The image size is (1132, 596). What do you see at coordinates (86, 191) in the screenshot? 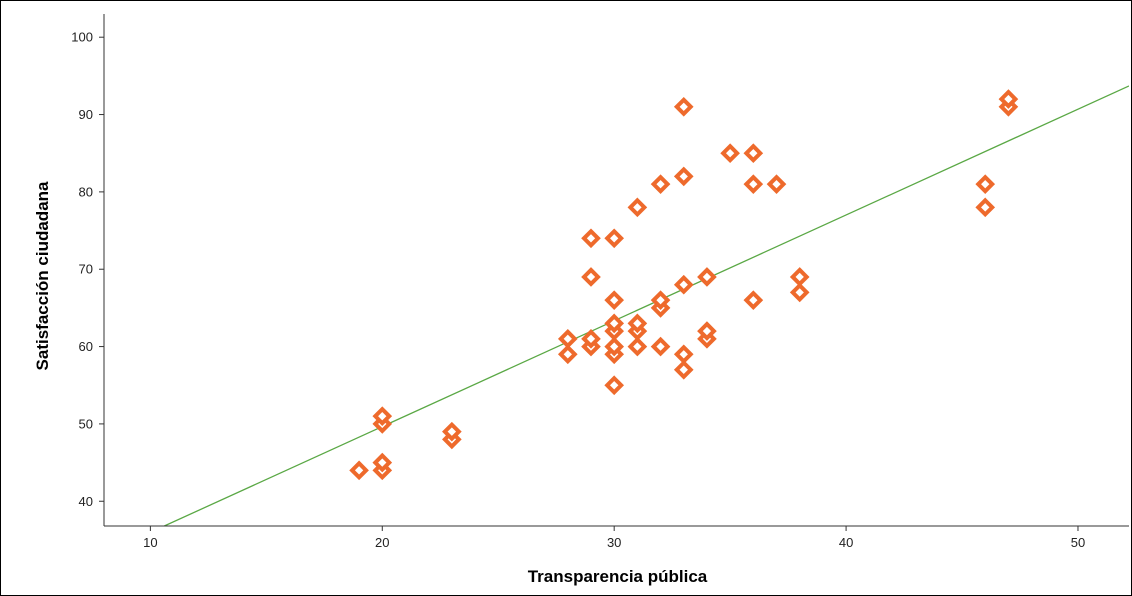
I see `y-tick-label: 80` at bounding box center [86, 191].